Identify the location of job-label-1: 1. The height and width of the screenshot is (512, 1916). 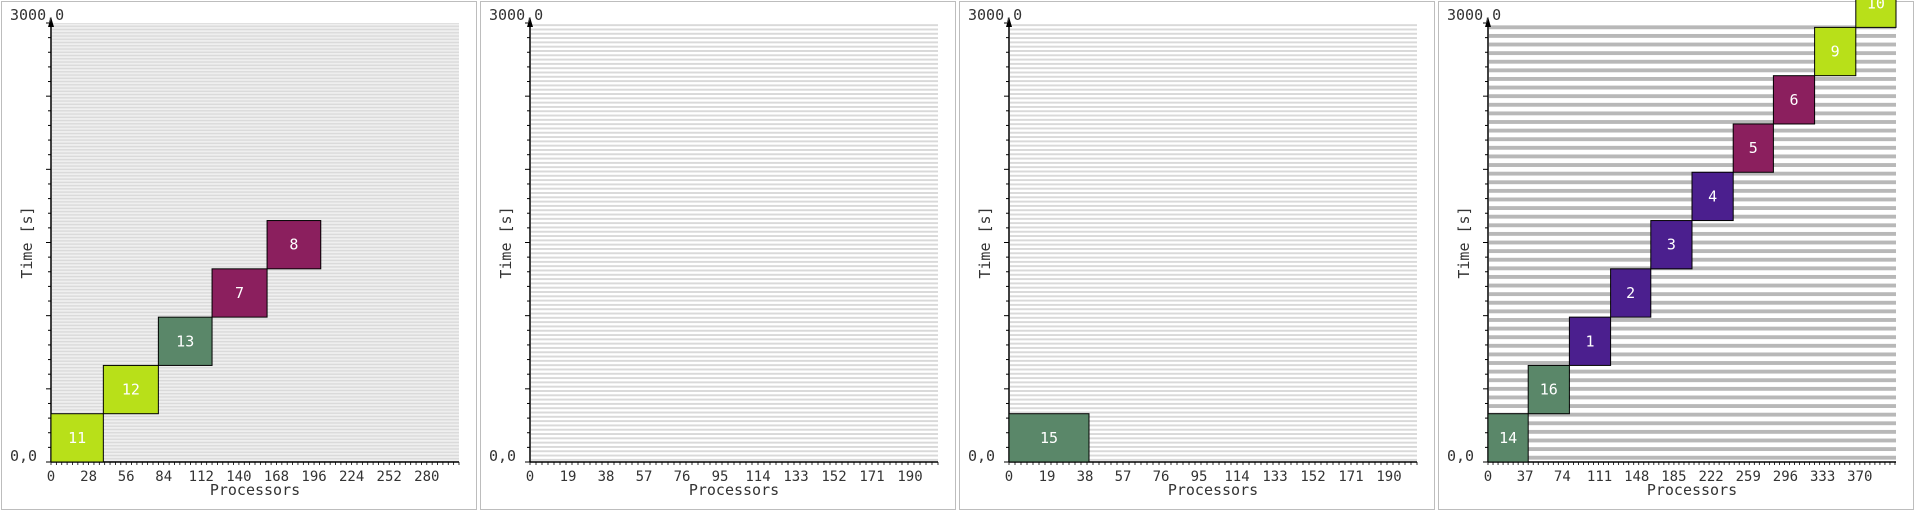
(1589, 341).